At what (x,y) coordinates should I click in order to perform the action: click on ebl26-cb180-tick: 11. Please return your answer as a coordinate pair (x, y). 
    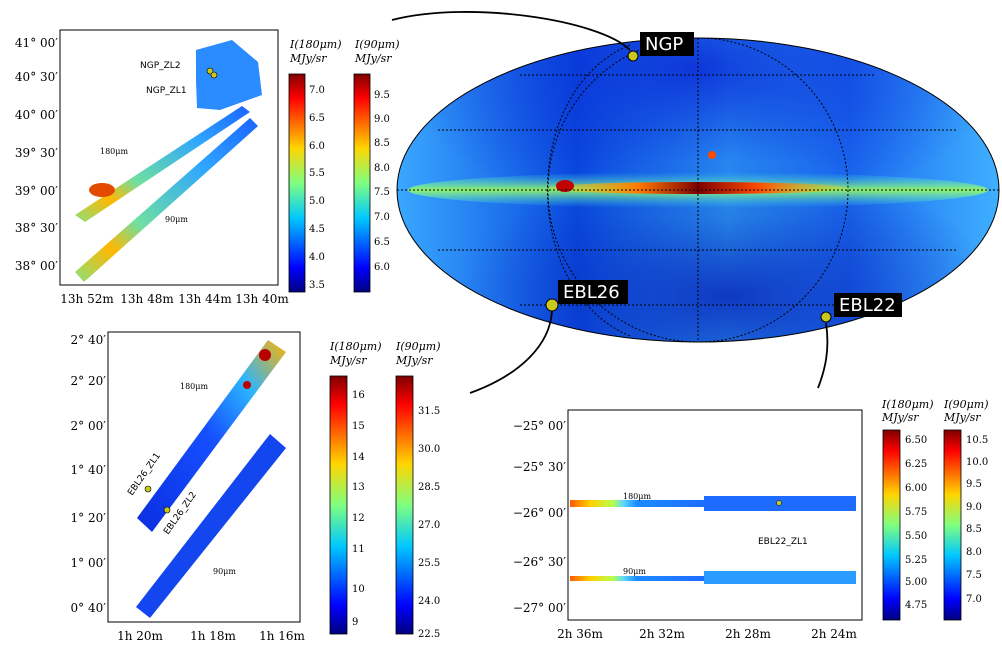
    Looking at the image, I should click on (358, 549).